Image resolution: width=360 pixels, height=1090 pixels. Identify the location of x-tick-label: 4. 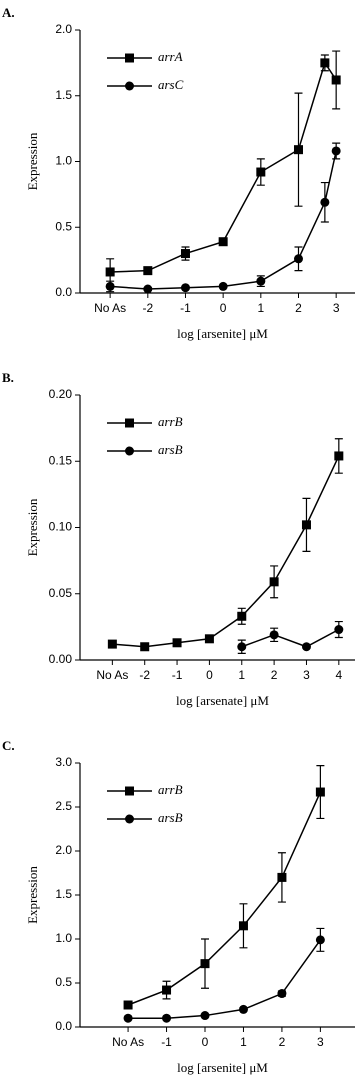
(338, 675).